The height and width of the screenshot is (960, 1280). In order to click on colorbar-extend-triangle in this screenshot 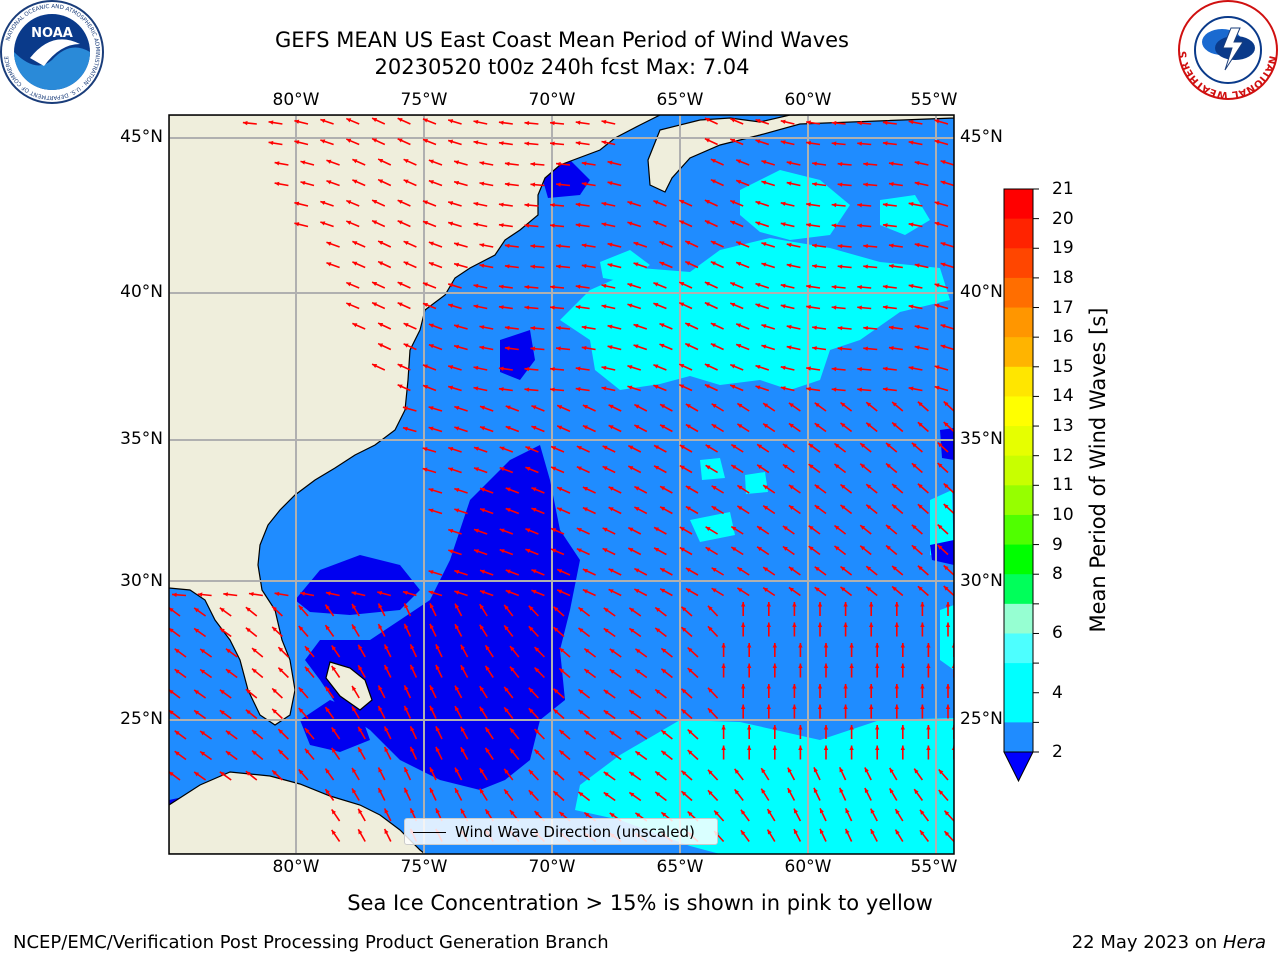, I will do `click(1018, 767)`.